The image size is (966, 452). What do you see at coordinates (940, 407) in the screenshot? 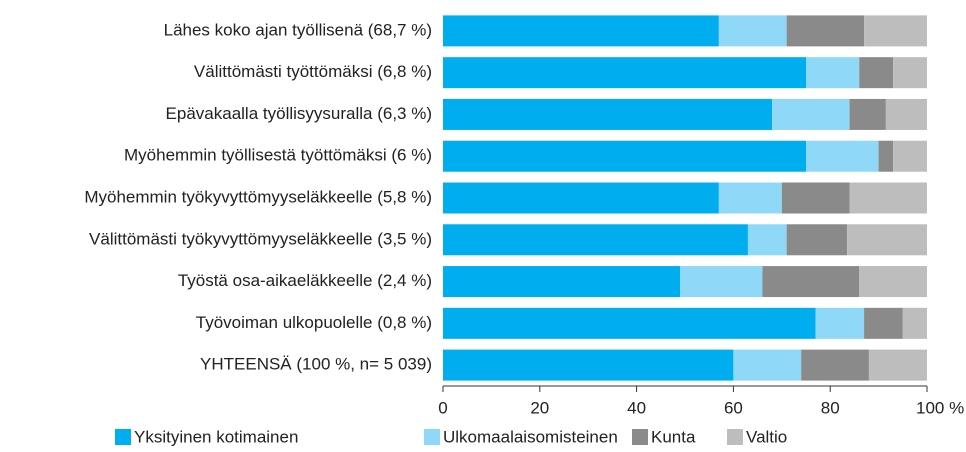
I see `x-tick-label: 100 %` at bounding box center [940, 407].